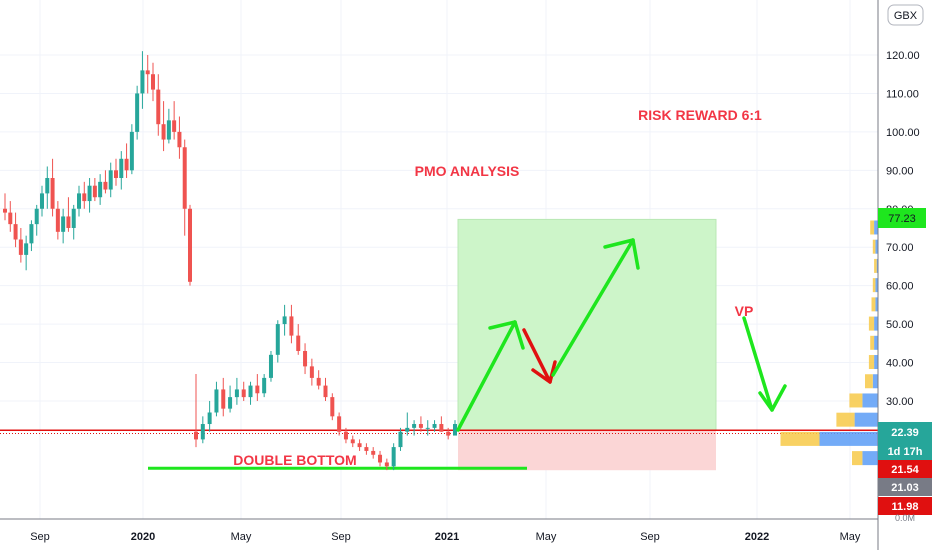 This screenshot has height=555, width=932. I want to click on vp-label: VP, so click(744, 311).